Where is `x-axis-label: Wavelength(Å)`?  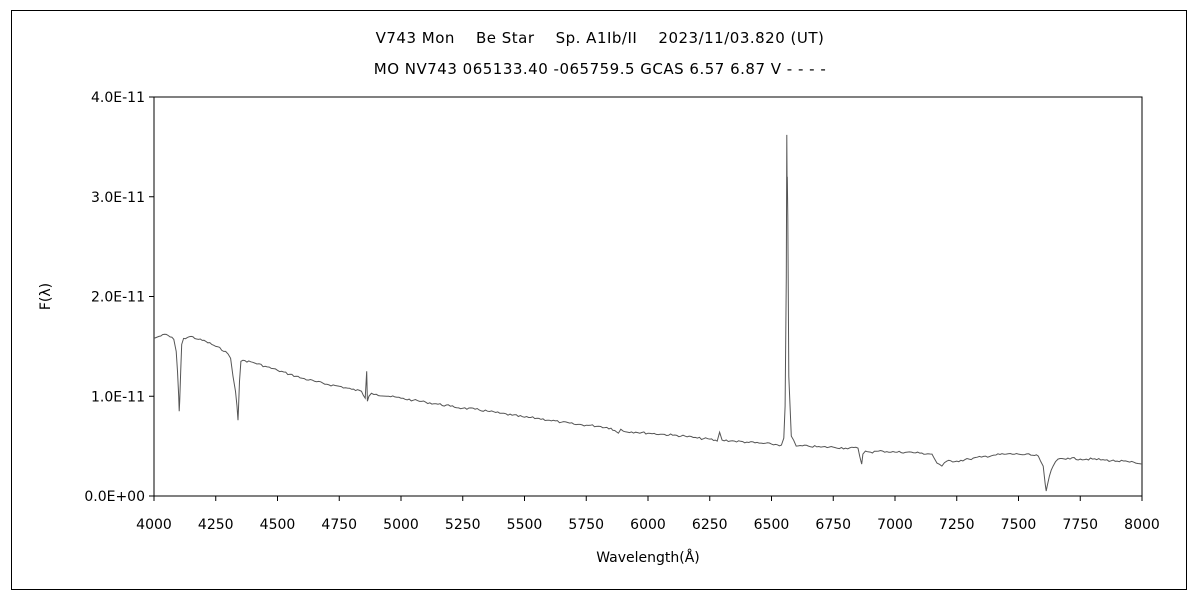 x-axis-label: Wavelength(Å) is located at coordinates (648, 557).